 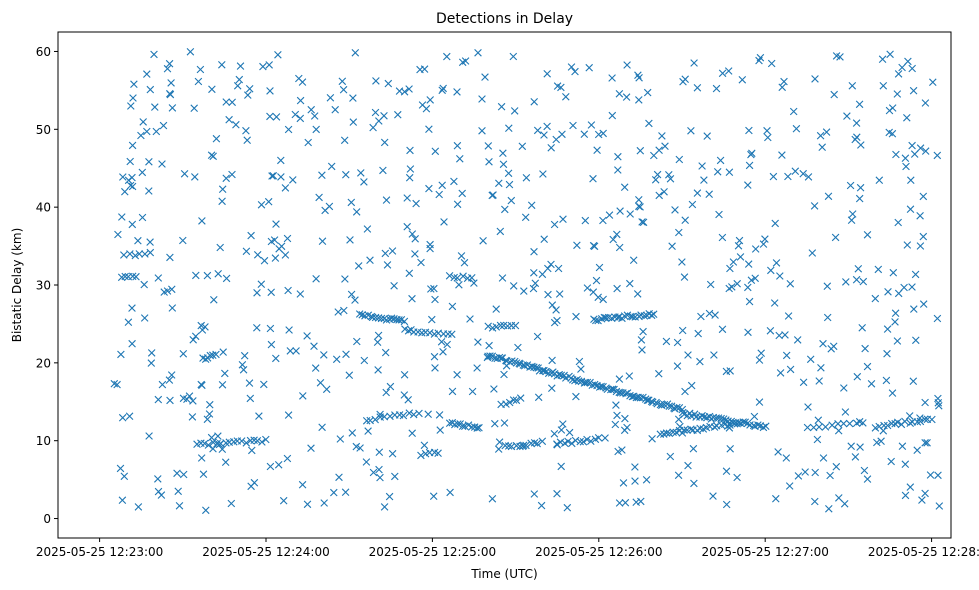 I want to click on y-tick-label: 20, so click(x=43, y=363).